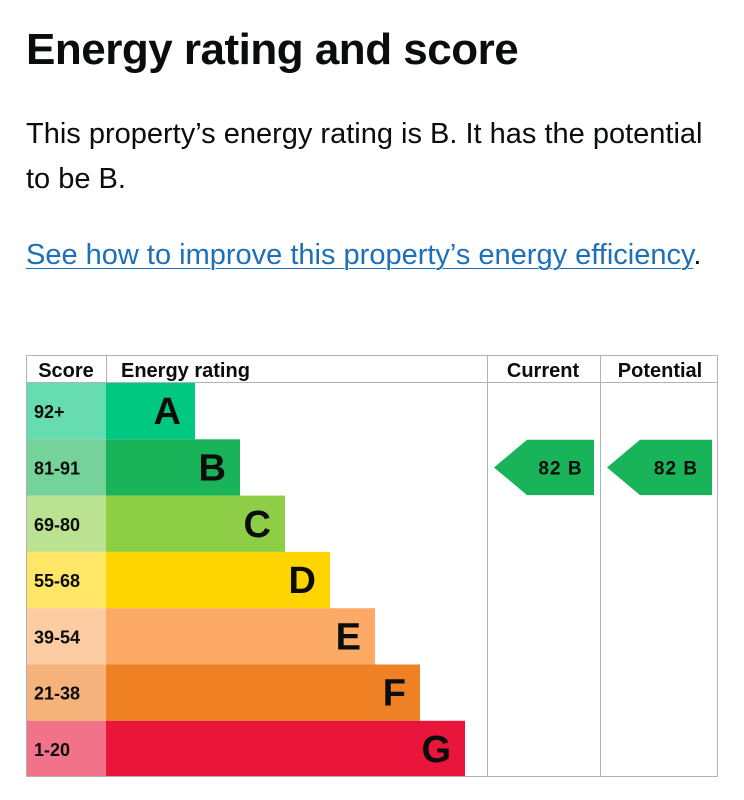 The height and width of the screenshot is (800, 744). What do you see at coordinates (167, 412) in the screenshot?
I see `band-letter-a: A` at bounding box center [167, 412].